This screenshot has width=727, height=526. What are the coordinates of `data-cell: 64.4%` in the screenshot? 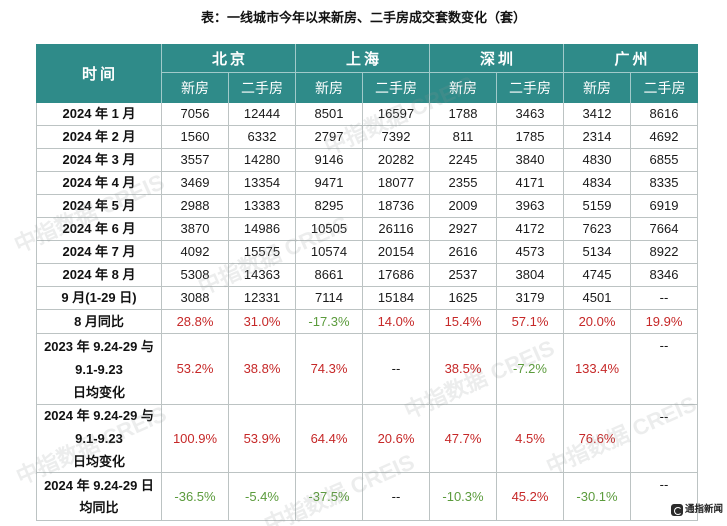 It's located at (329, 439).